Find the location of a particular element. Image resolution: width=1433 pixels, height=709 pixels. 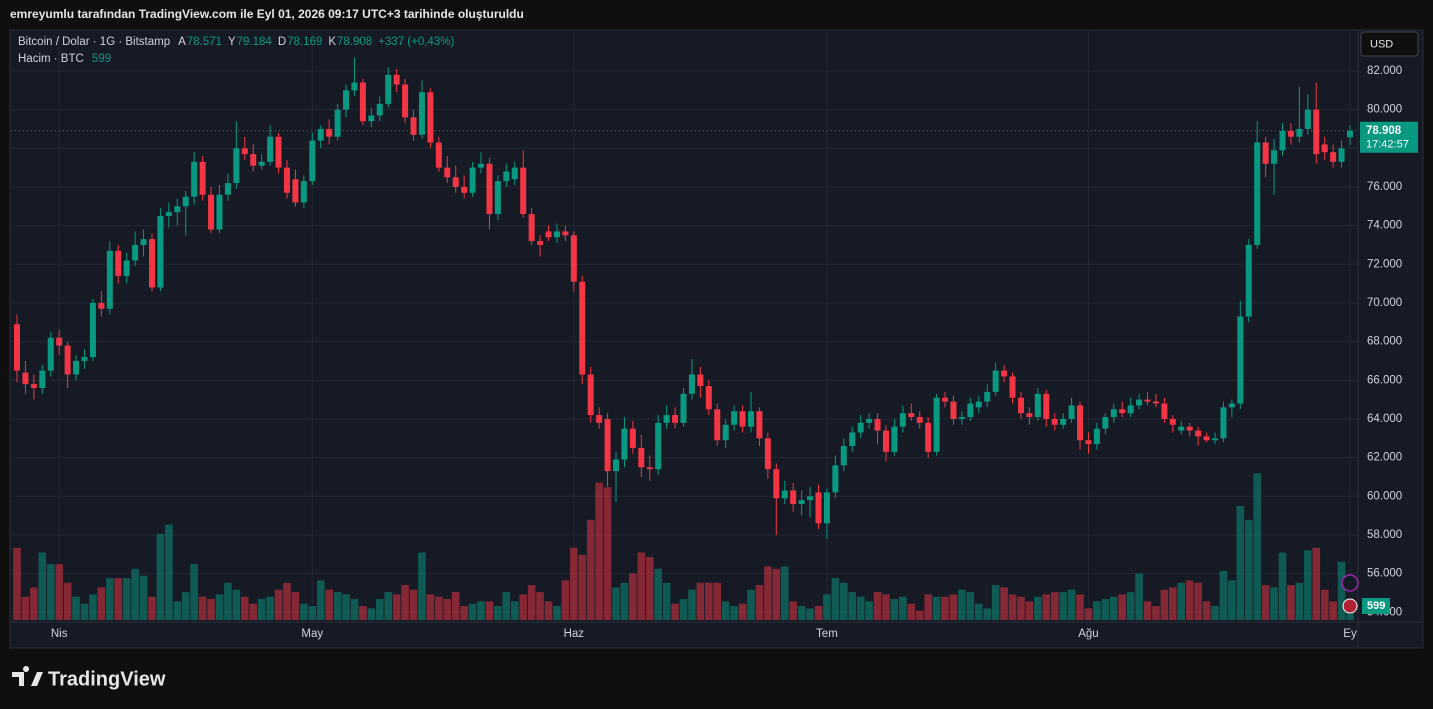

brand: TradingView is located at coordinates (107, 679).